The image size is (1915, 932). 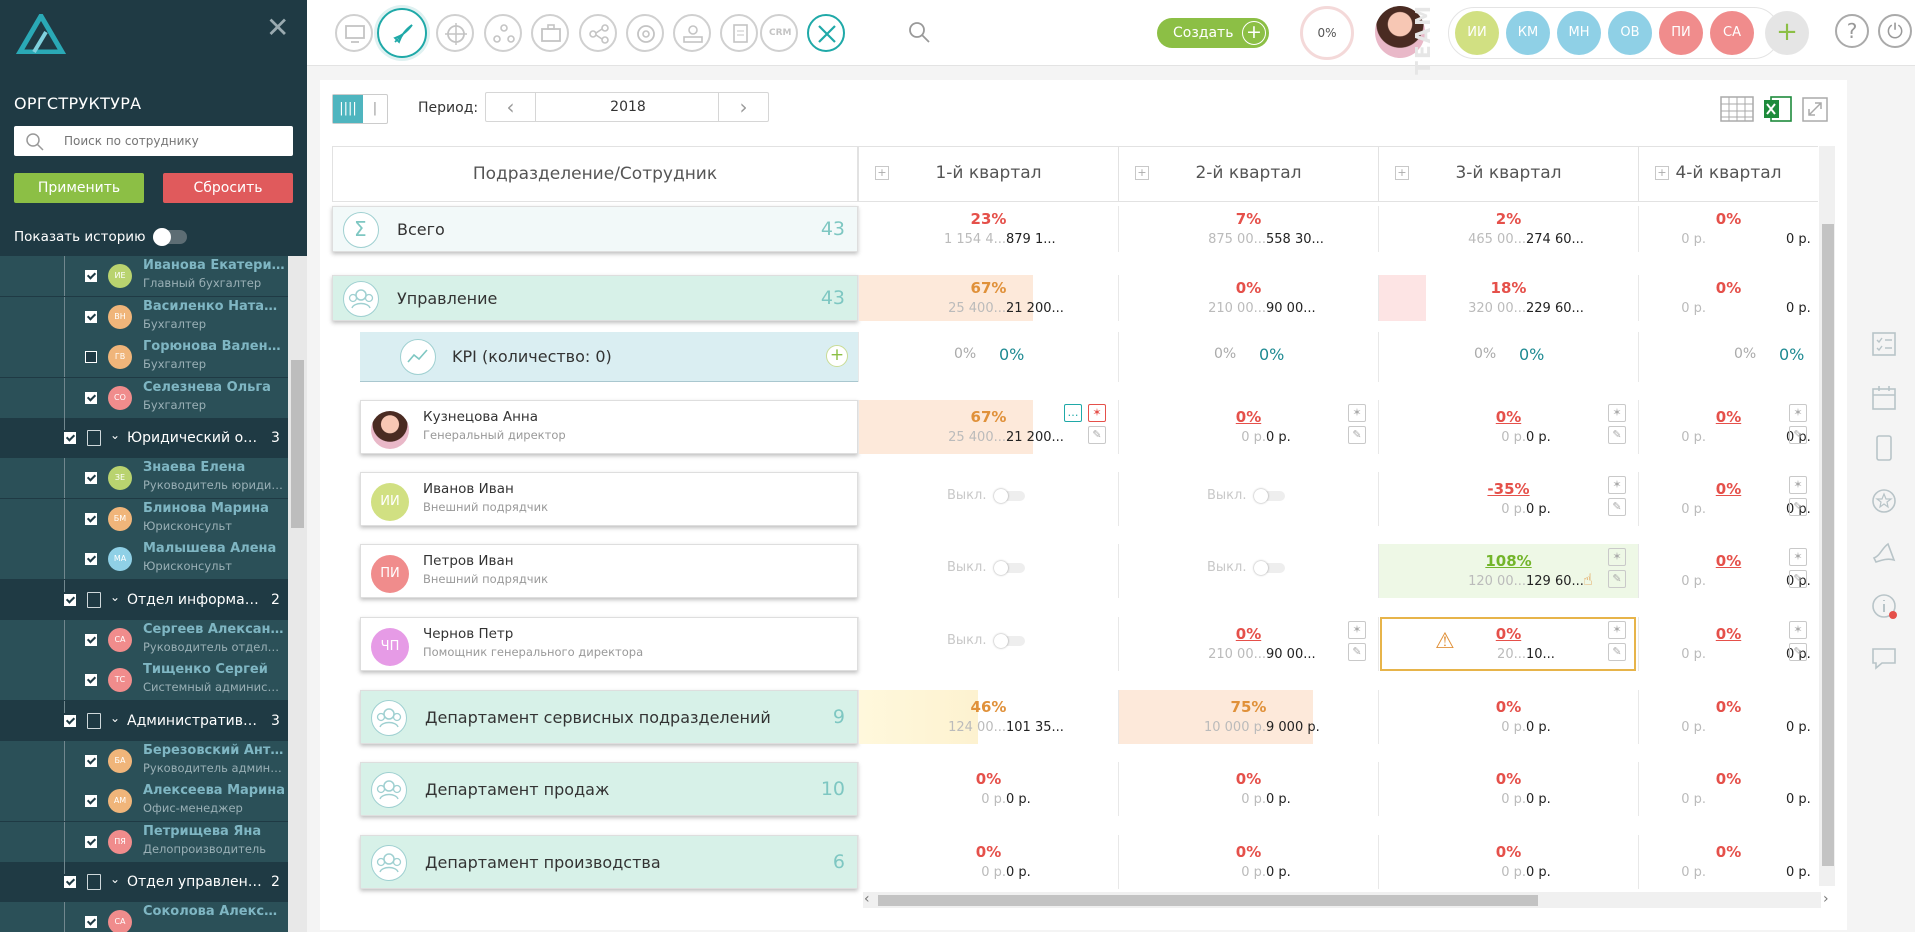 I want to click on tree-department-item: ⌄ Административно-хозяйственный отдел 3, so click(x=144, y=720).